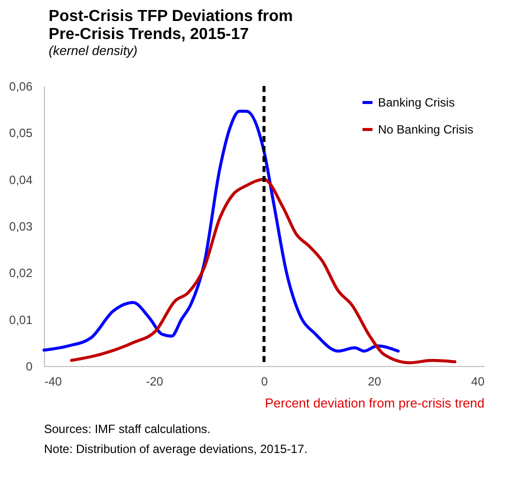 This screenshot has width=505, height=492. I want to click on source-note: Sources: IMF staff calculations., so click(127, 429).